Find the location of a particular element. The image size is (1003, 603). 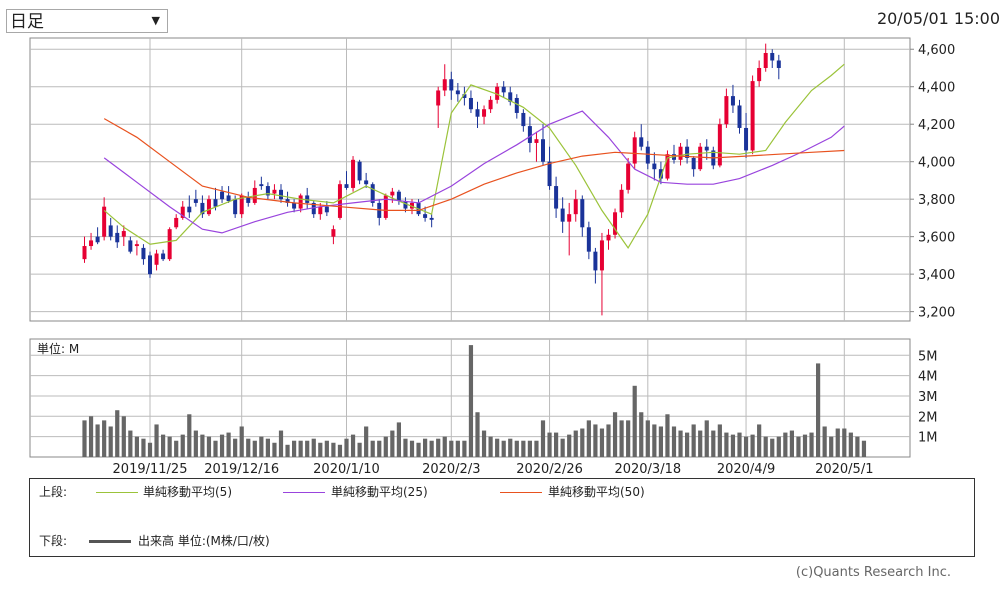

legend-item-ma5: 単純移動平均(5) is located at coordinates (187, 492).